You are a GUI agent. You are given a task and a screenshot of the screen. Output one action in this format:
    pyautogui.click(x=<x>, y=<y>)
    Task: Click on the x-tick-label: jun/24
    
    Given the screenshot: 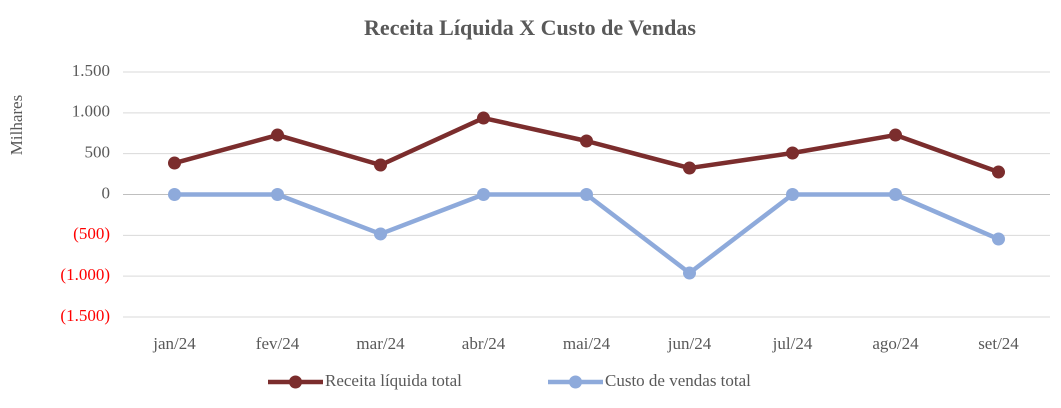 What is the action you would take?
    pyautogui.click(x=689, y=343)
    